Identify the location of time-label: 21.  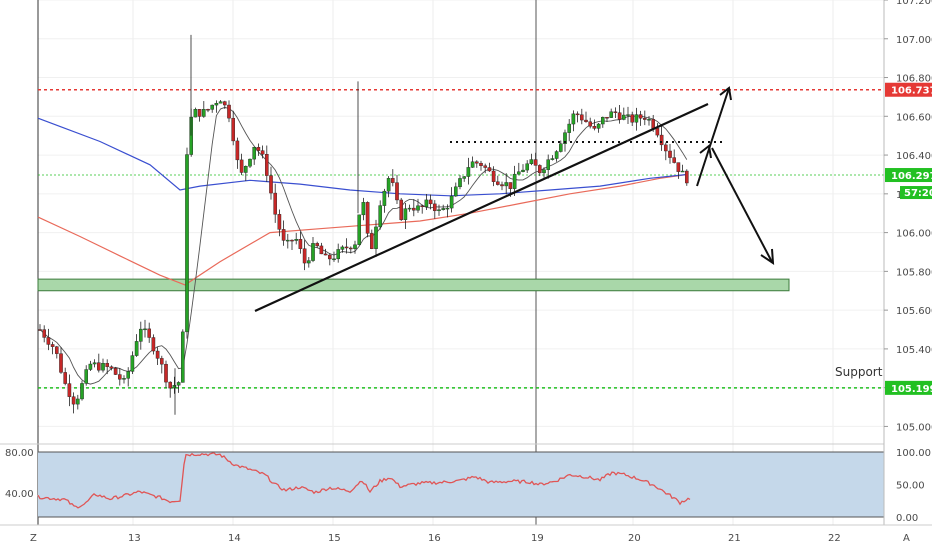
(734, 538).